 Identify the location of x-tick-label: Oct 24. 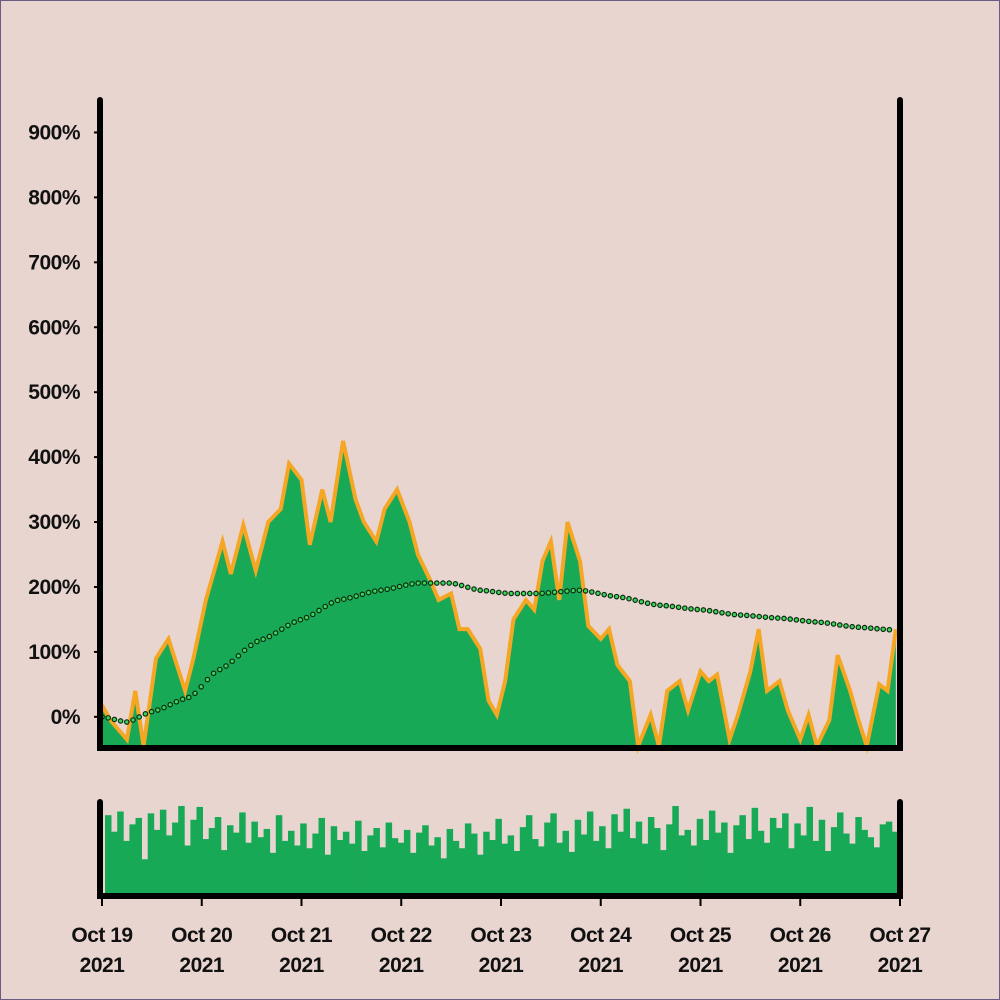
(601, 935).